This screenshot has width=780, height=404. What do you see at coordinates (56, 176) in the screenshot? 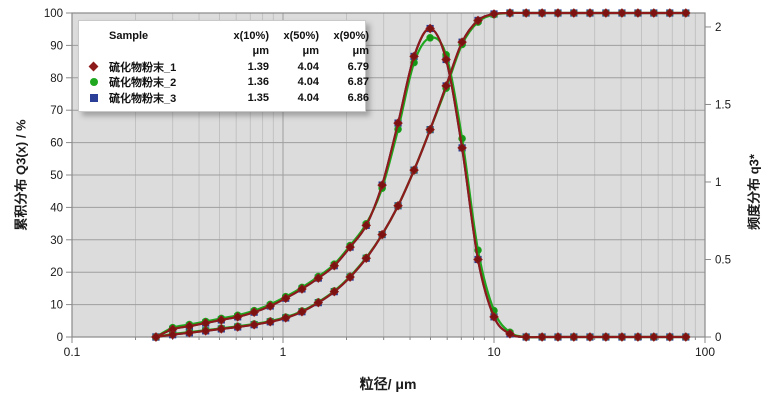
I see `svg-text: 50` at bounding box center [56, 176].